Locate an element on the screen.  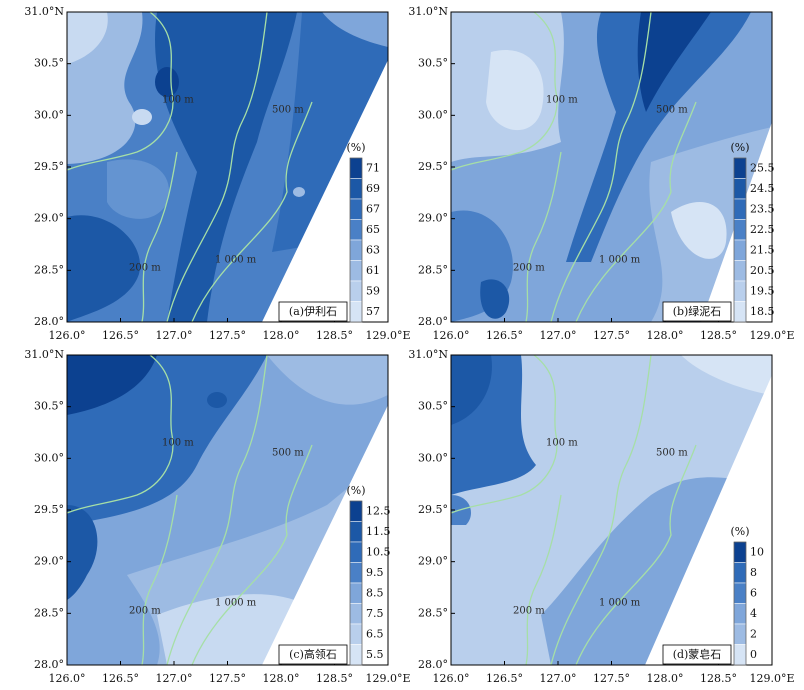
legend-tick-label: 0 is located at coordinates (753, 654).